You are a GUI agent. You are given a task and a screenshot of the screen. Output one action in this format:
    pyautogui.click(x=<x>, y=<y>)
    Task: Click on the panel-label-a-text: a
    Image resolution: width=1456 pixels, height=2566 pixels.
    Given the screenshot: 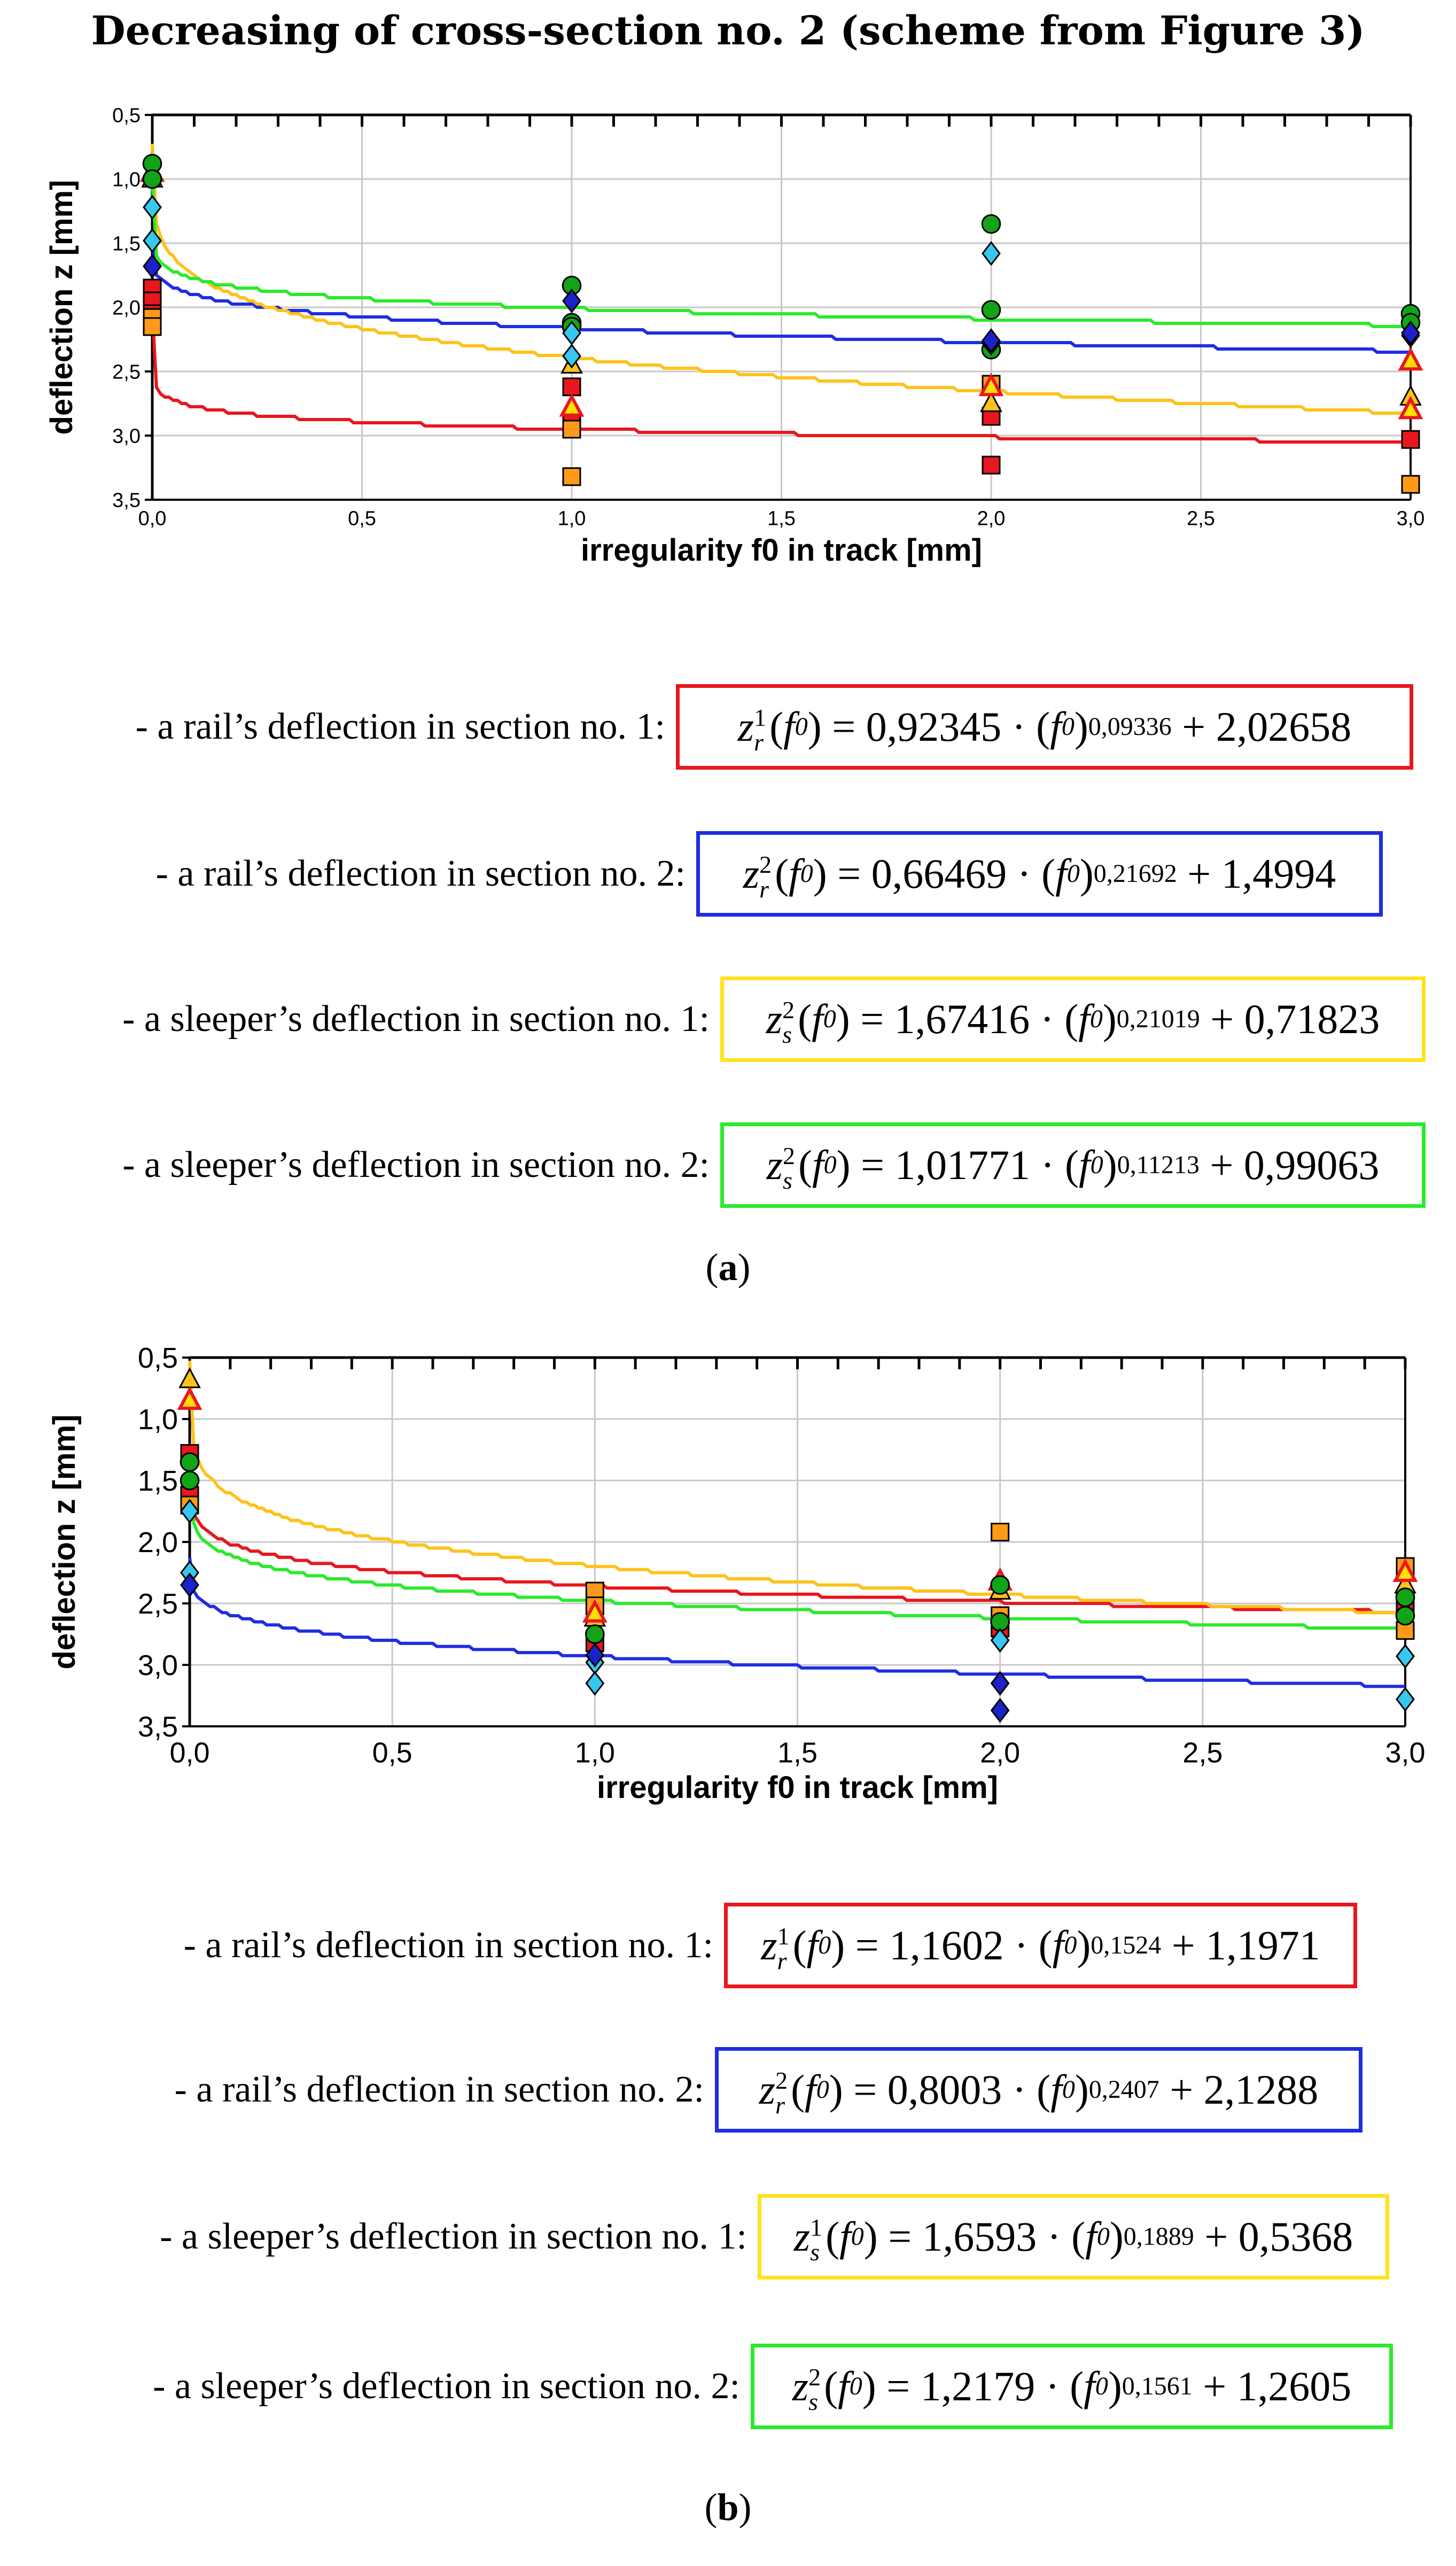 What is the action you would take?
    pyautogui.click(x=728, y=1267)
    